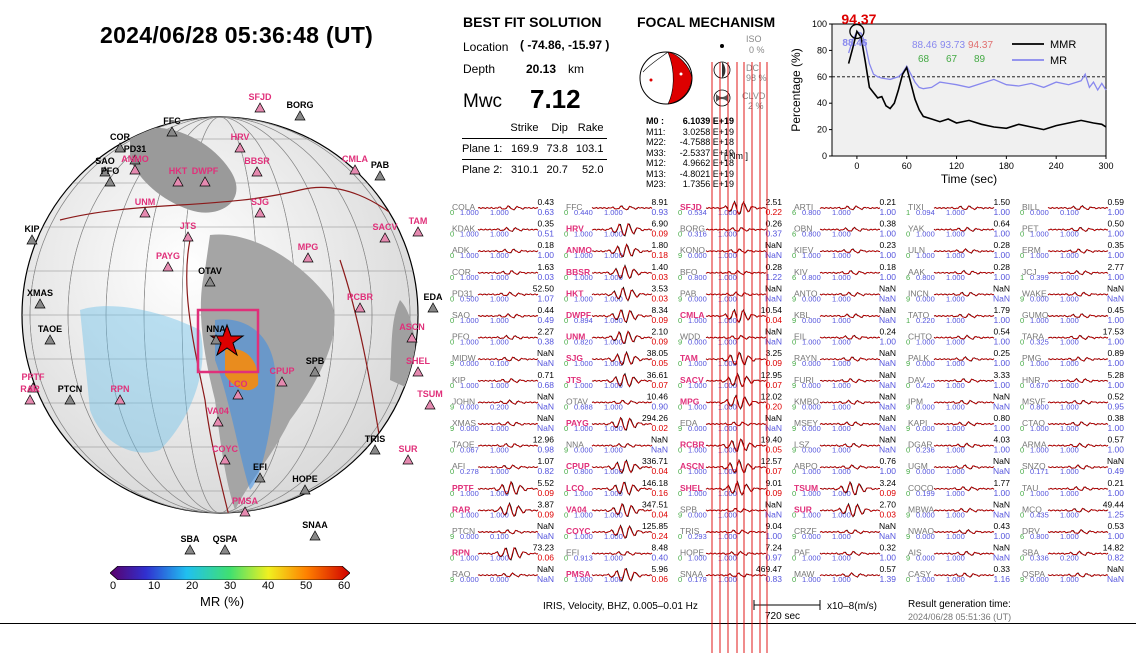 This screenshot has height=653, width=1136. I want to click on amplitude-value: 146.18, so click(655, 483).